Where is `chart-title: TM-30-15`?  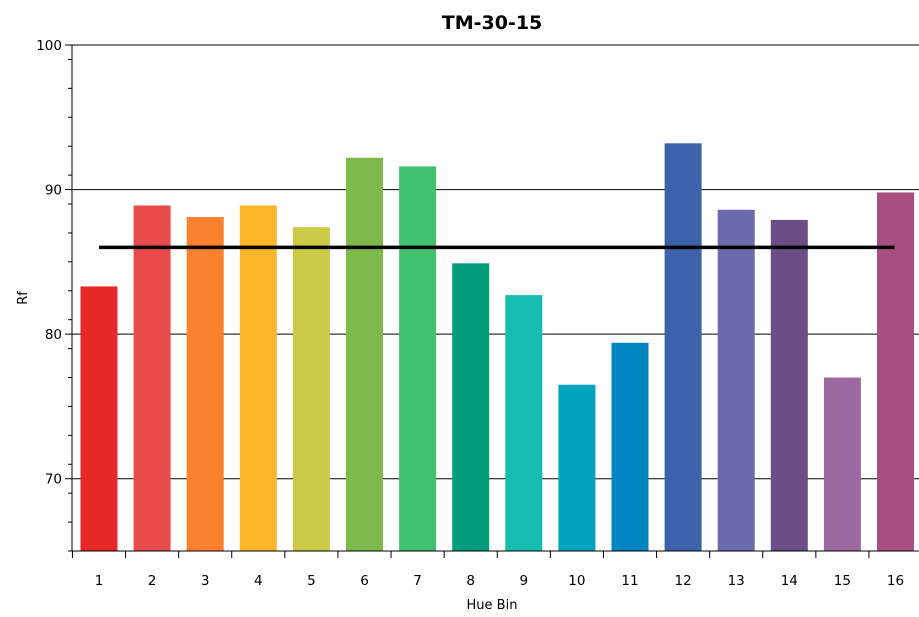
chart-title: TM-30-15 is located at coordinates (492, 23).